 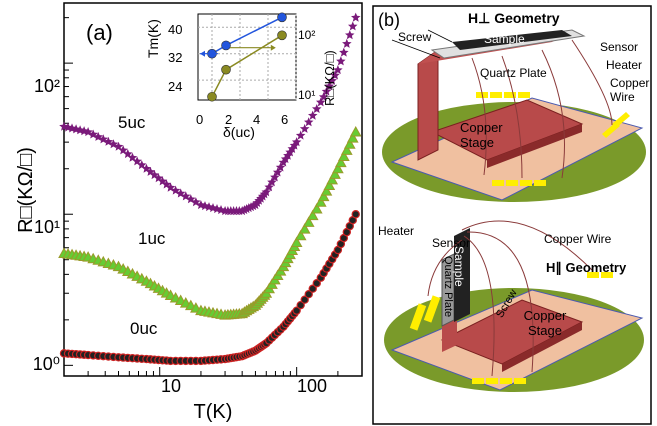 What do you see at coordinates (415, 37) in the screenshot?
I see `screw-label-top: Screw` at bounding box center [415, 37].